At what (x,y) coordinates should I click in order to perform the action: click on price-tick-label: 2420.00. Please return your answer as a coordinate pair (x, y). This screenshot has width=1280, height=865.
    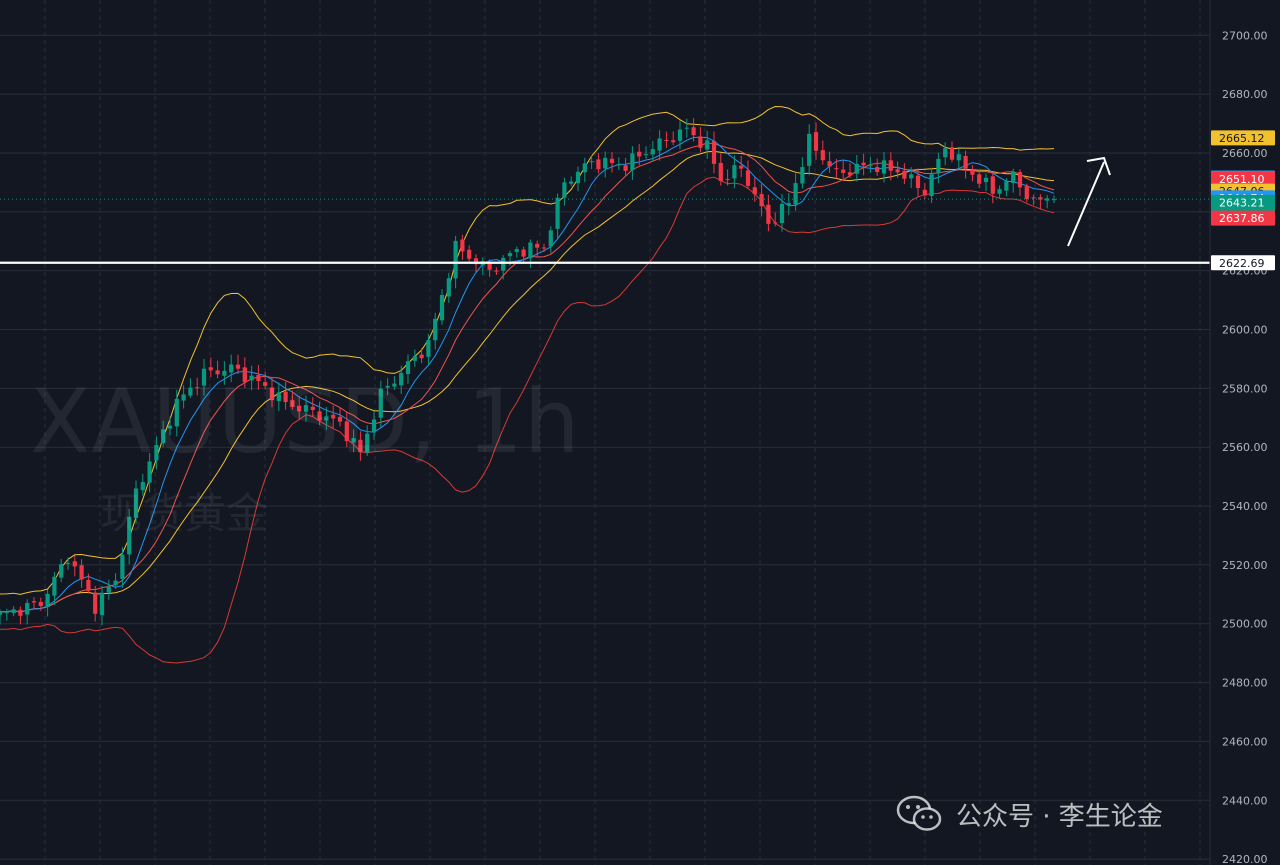
    Looking at the image, I should click on (1245, 859).